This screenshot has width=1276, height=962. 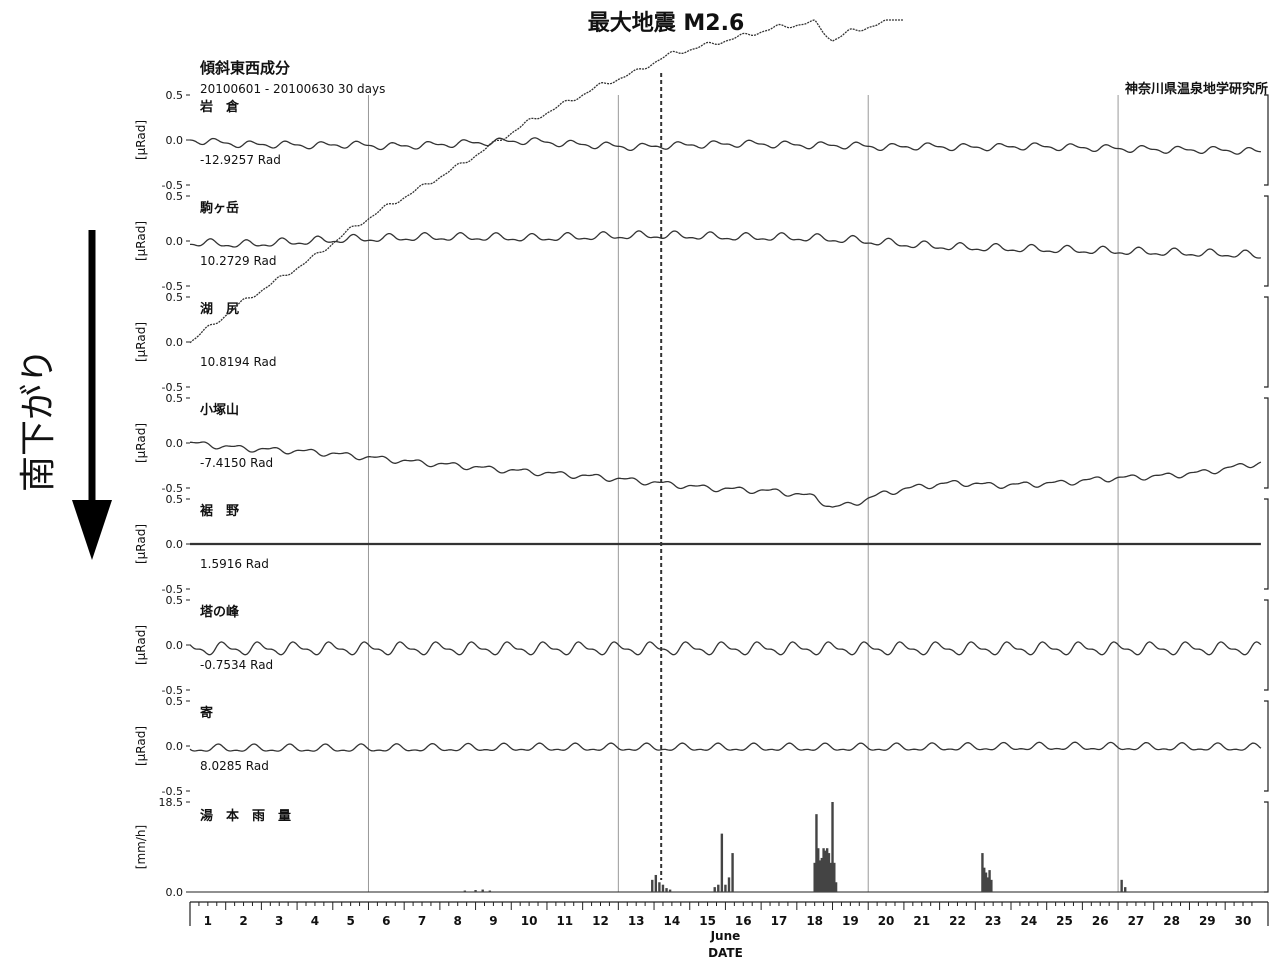 I want to click on x-tick-label: 23, so click(x=993, y=921).